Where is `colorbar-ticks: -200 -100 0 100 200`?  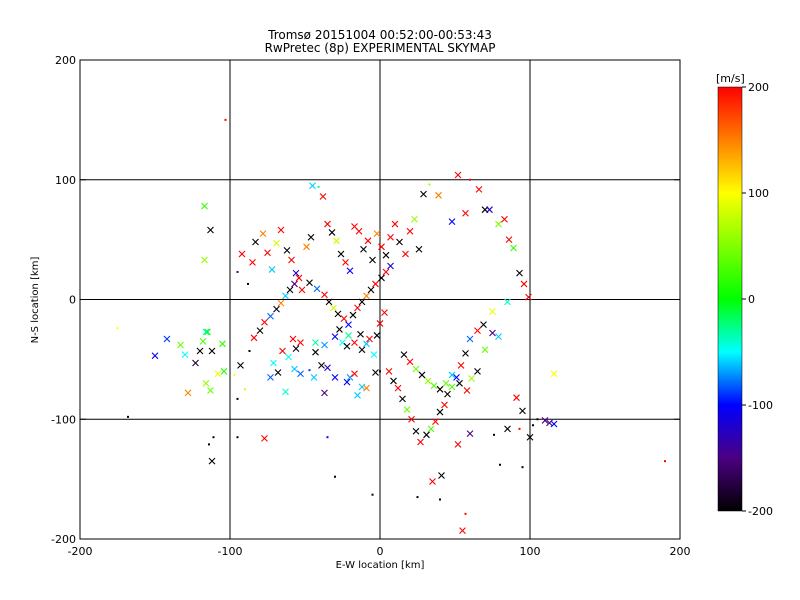
colorbar-ticks: -200 -100 0 100 200 is located at coordinates (757, 299).